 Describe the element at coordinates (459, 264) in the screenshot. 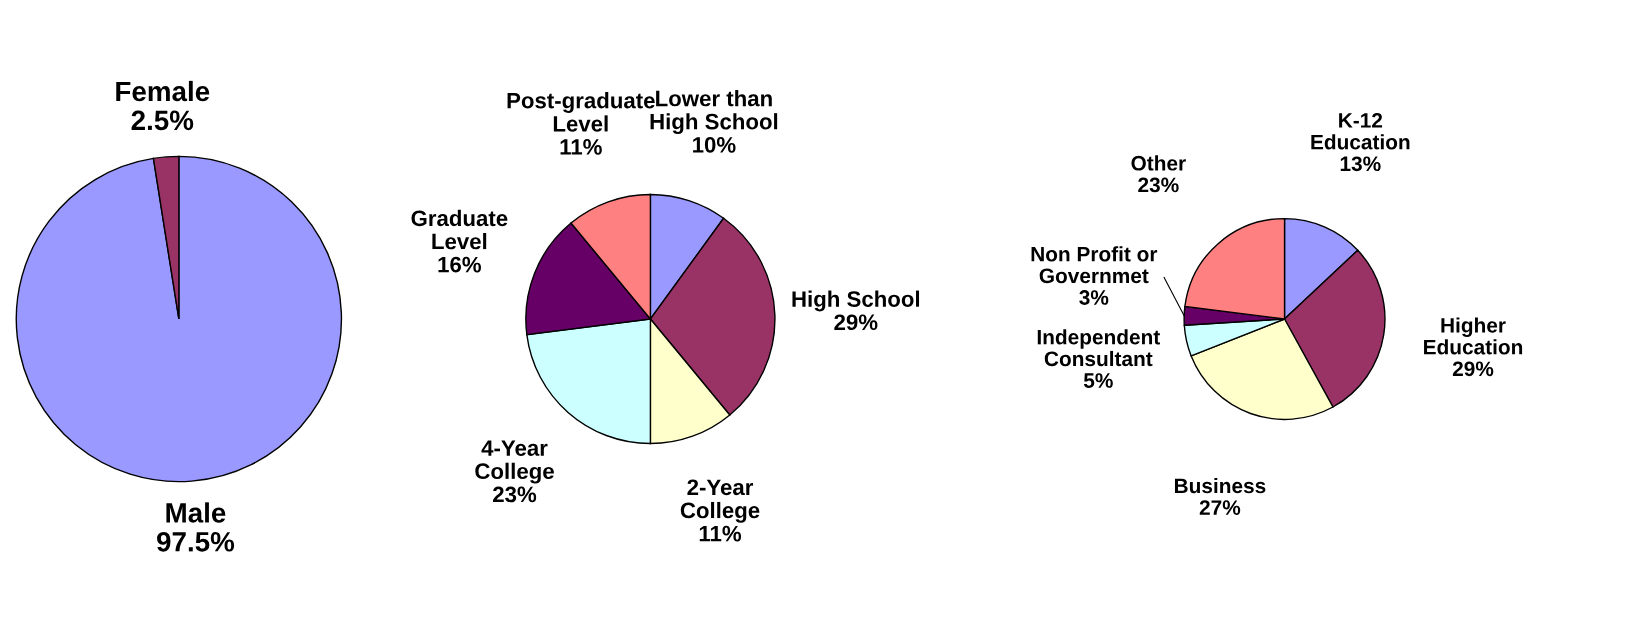

I see `data-label: 16%` at that location.